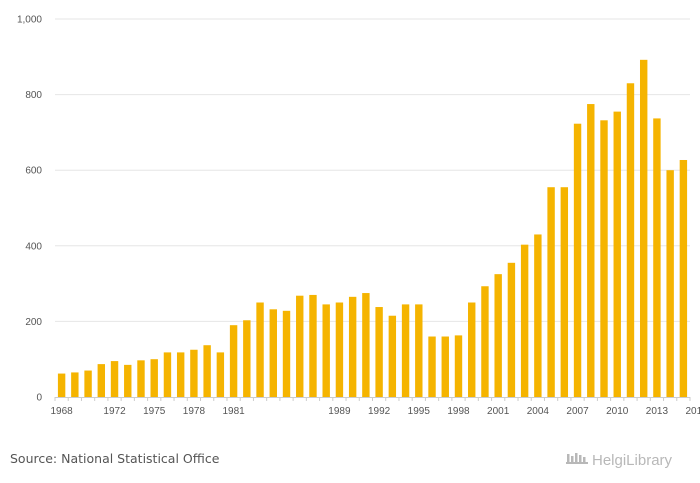 The image size is (700, 483). I want to click on helgi-library-logo: HelgiLibrary, so click(619, 460).